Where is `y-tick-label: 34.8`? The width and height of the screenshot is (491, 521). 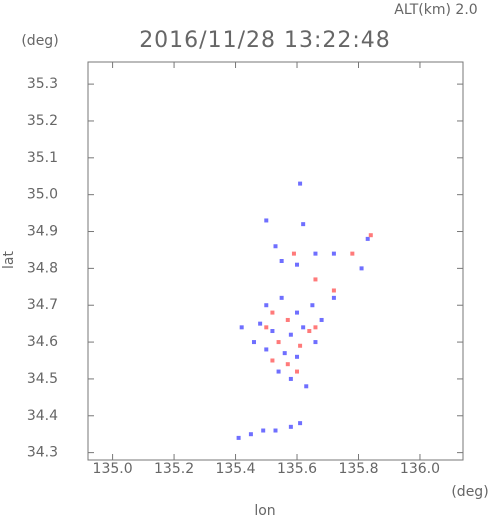
y-tick-label: 34.8 is located at coordinates (42, 268).